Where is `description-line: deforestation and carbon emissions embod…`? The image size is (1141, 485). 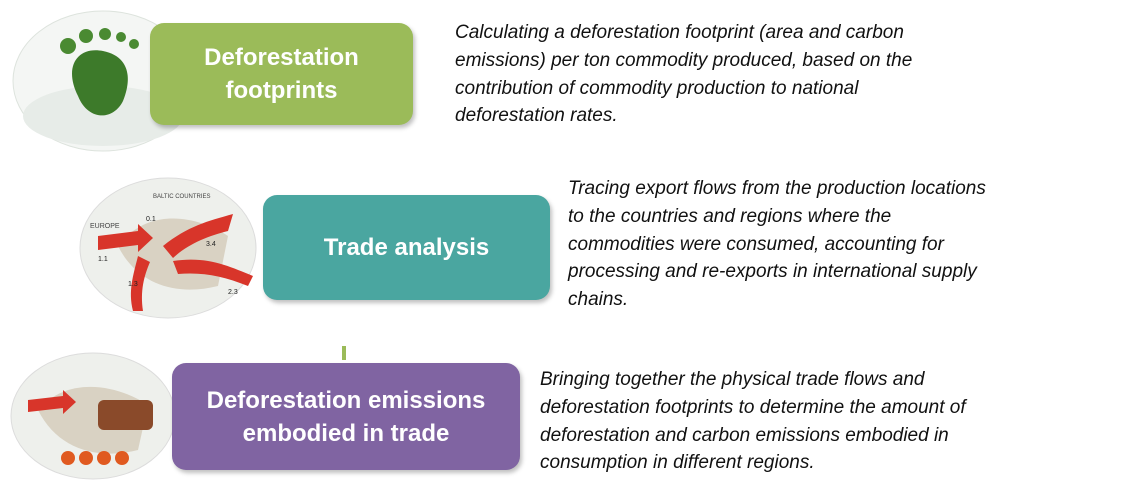 description-line: deforestation and carbon emissions embod… is located at coordinates (744, 435).